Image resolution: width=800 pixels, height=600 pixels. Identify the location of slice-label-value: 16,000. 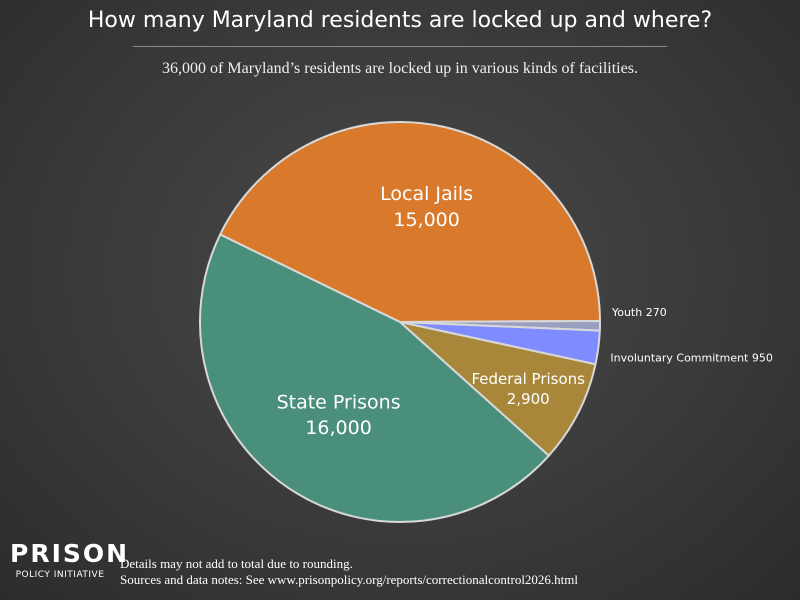
(338, 428).